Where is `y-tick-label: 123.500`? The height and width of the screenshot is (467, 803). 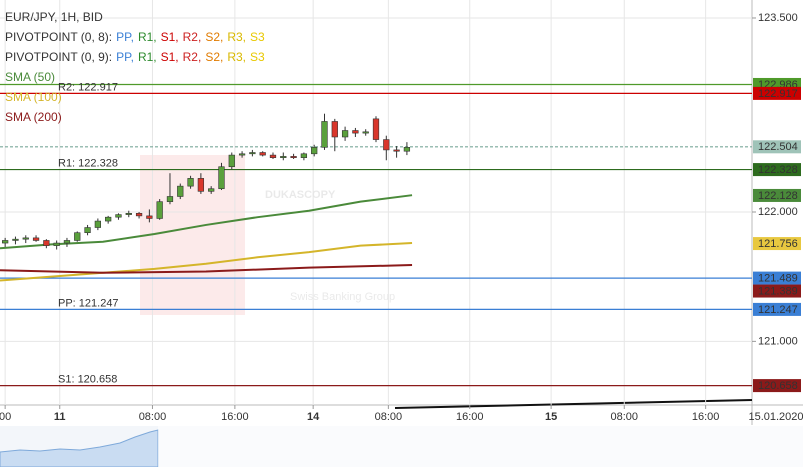 y-tick-label: 123.500 is located at coordinates (778, 18).